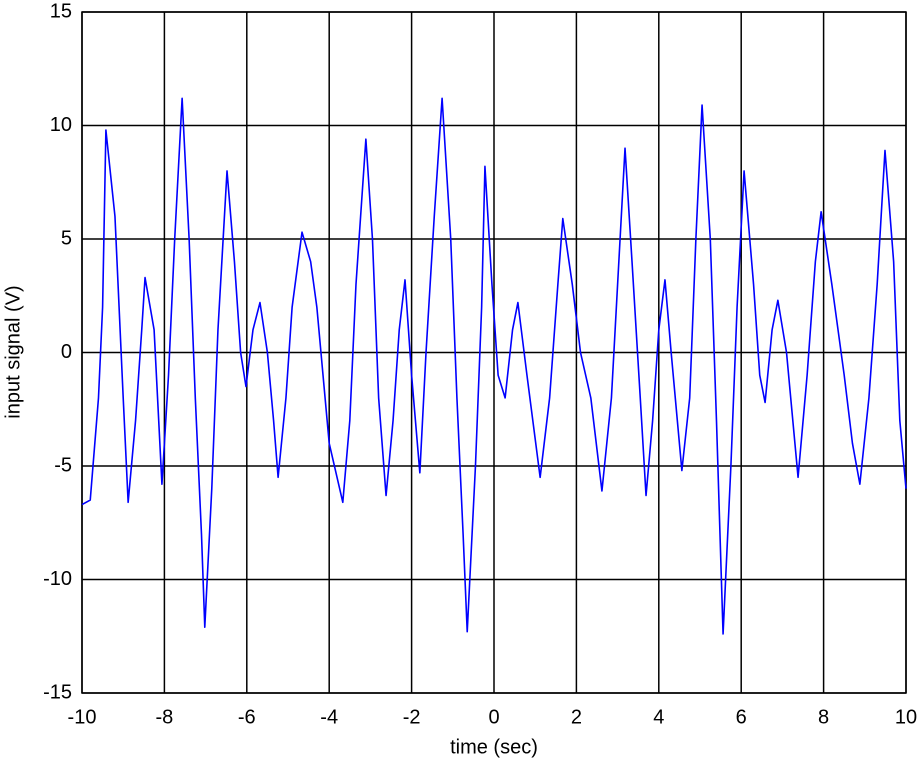 The image size is (919, 764). What do you see at coordinates (494, 747) in the screenshot?
I see `x-axis-label: time (sec)` at bounding box center [494, 747].